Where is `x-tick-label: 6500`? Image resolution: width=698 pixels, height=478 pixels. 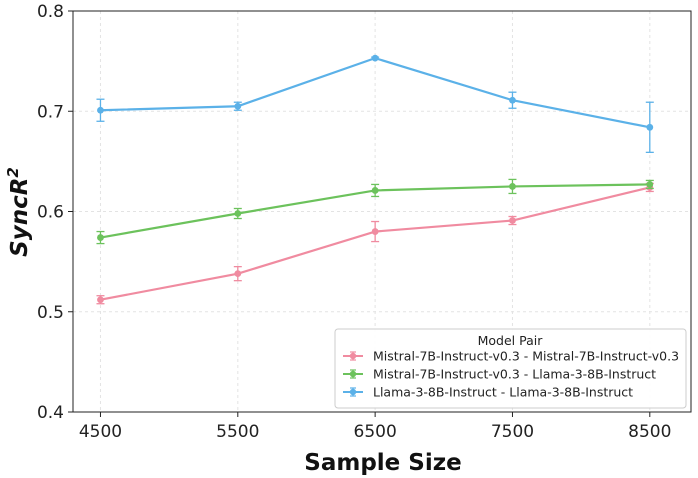 x-tick-label: 6500 is located at coordinates (375, 432).